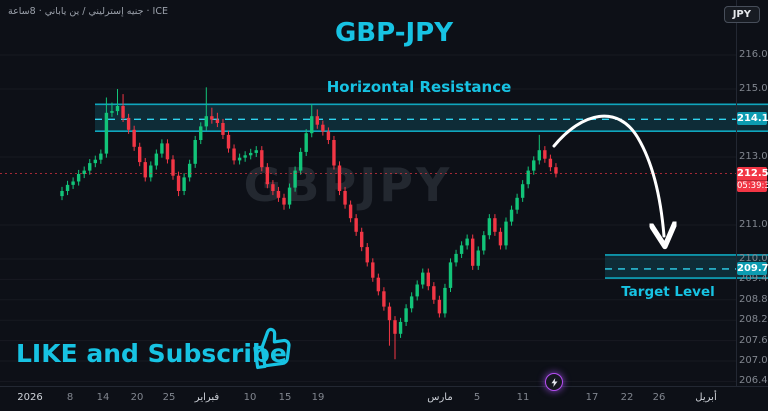  I want to click on lightning-event-icon, so click(554, 382).